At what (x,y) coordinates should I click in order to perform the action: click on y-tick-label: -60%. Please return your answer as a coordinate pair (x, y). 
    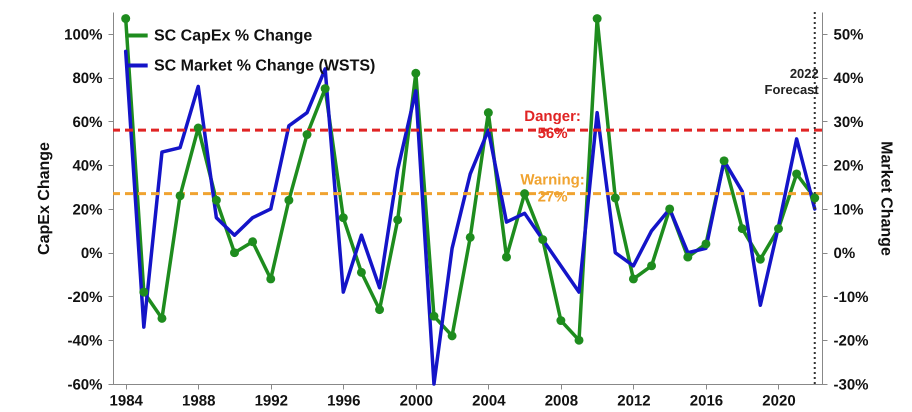
    Looking at the image, I should click on (84, 385).